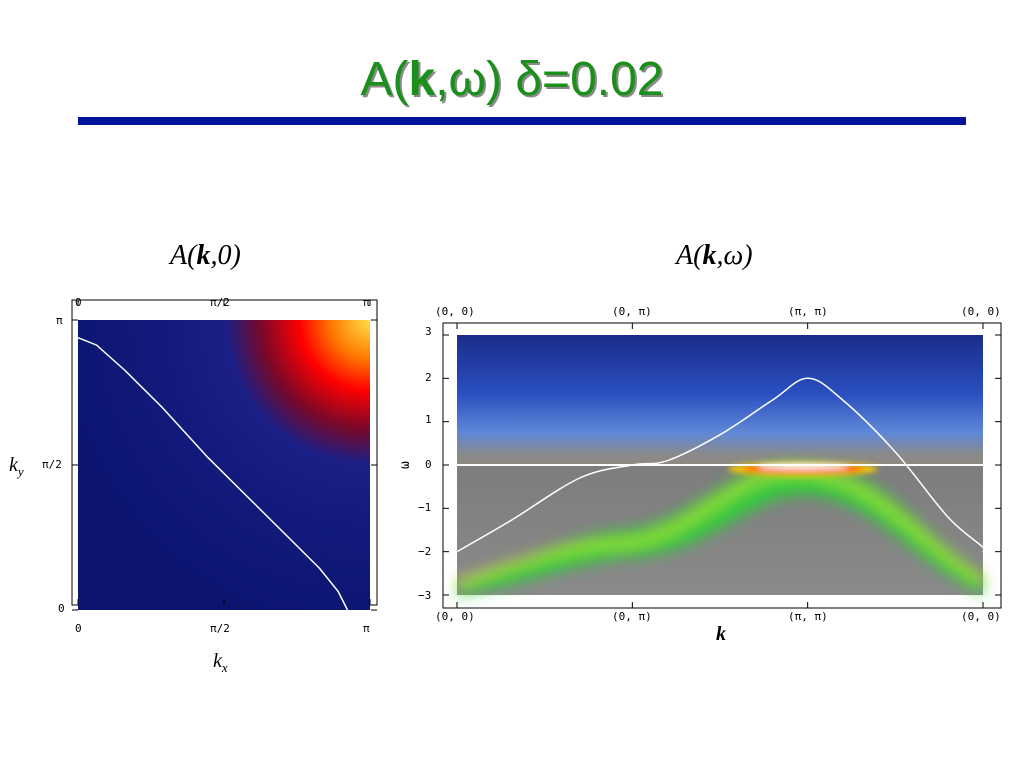 This screenshot has width=1024, height=768. What do you see at coordinates (428, 331) in the screenshot?
I see `right-ytick-3: 3` at bounding box center [428, 331].